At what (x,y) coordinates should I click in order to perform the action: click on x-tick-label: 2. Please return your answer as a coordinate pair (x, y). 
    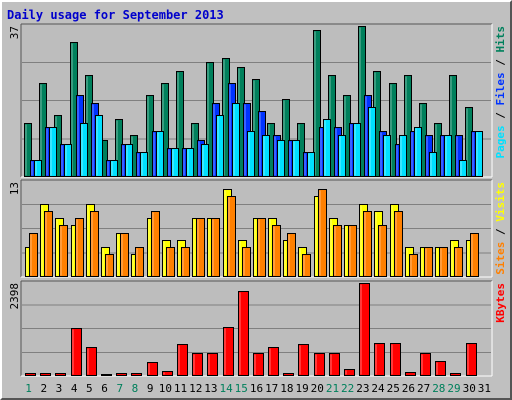
    Looking at the image, I should click on (43, 388).